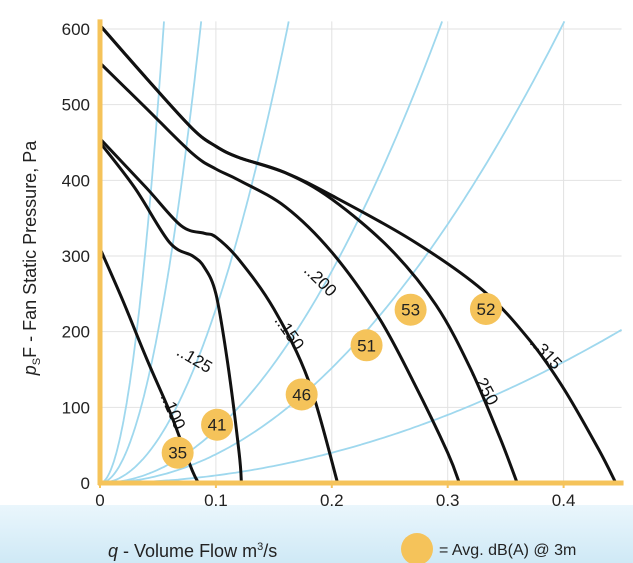 Image resolution: width=633 pixels, height=563 pixels. I want to click on legend-marker, so click(417, 548).